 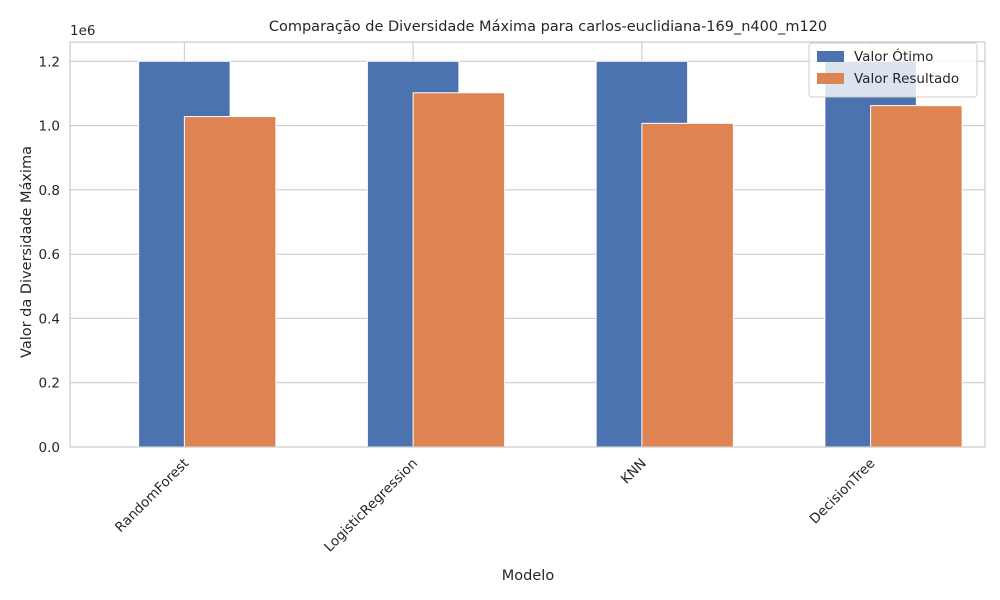 I want to click on legend: Valor Ótimo Valor Resultado, so click(x=893, y=70).